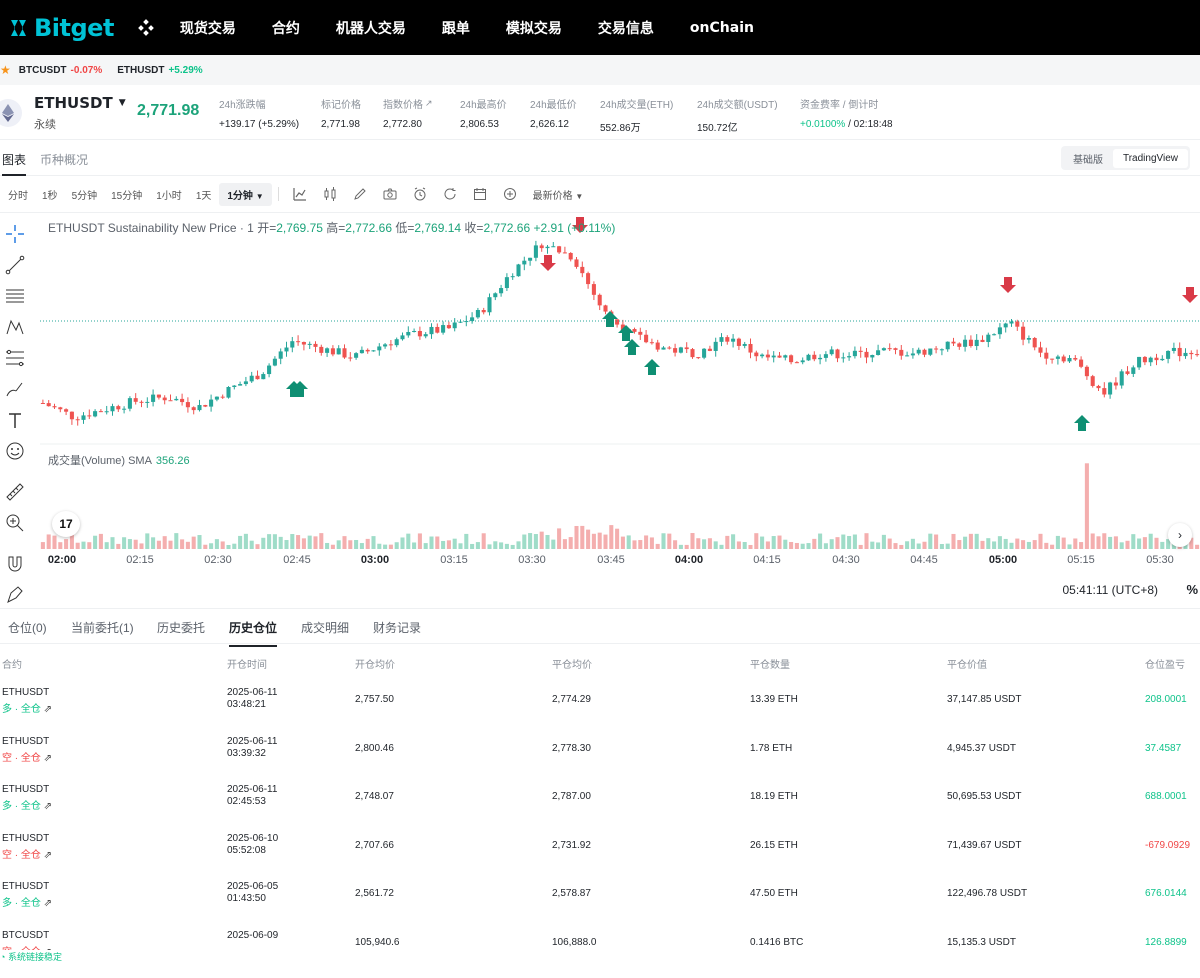 The image size is (1200, 978). Describe the element at coordinates (127, 196) in the screenshot. I see `interval-15m: 15分钟` at that location.